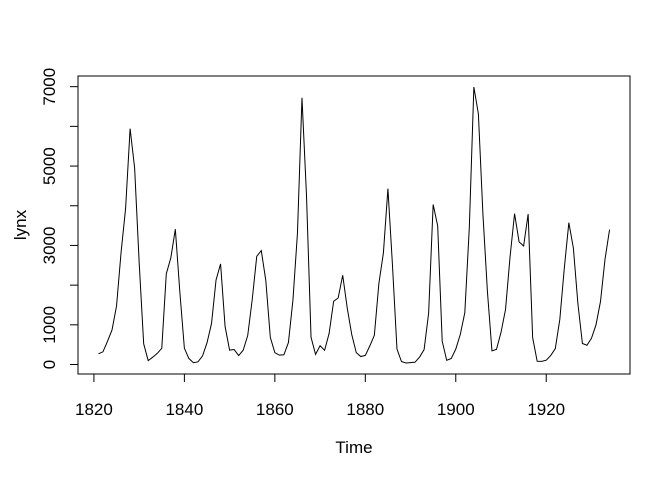  I want to click on x-axis-tick-label: 1820, so click(94, 409).